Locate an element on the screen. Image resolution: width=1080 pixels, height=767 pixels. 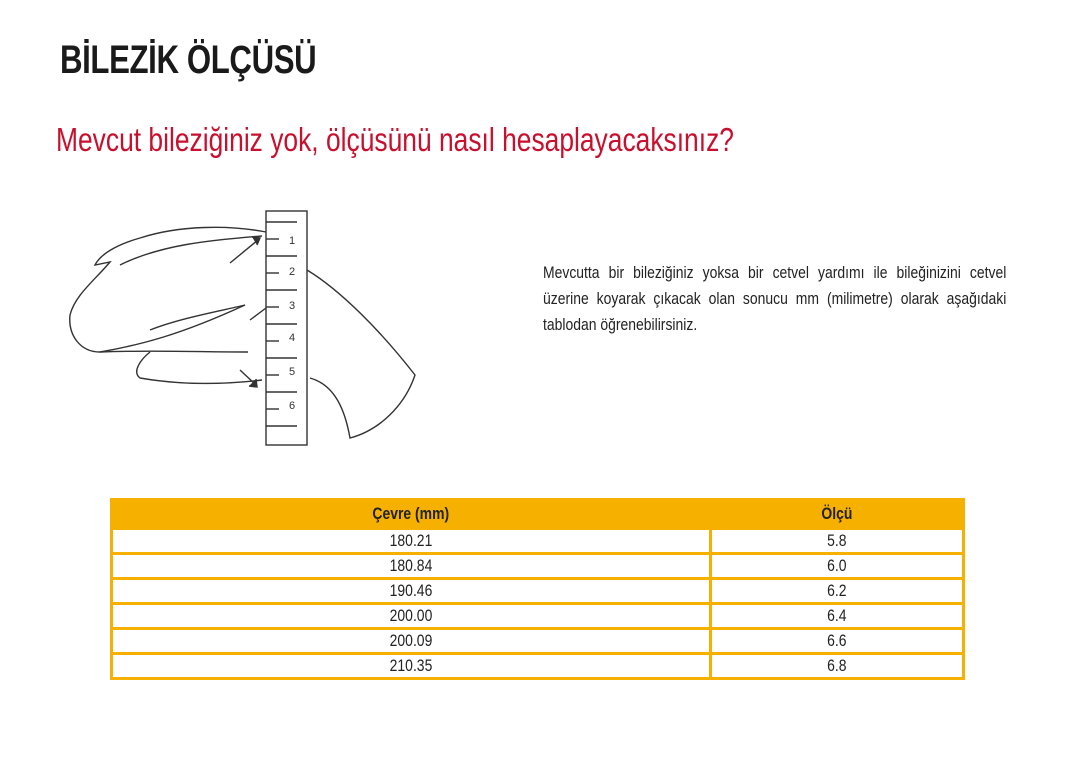
table-row: 210.35 6.8 is located at coordinates (538, 666).